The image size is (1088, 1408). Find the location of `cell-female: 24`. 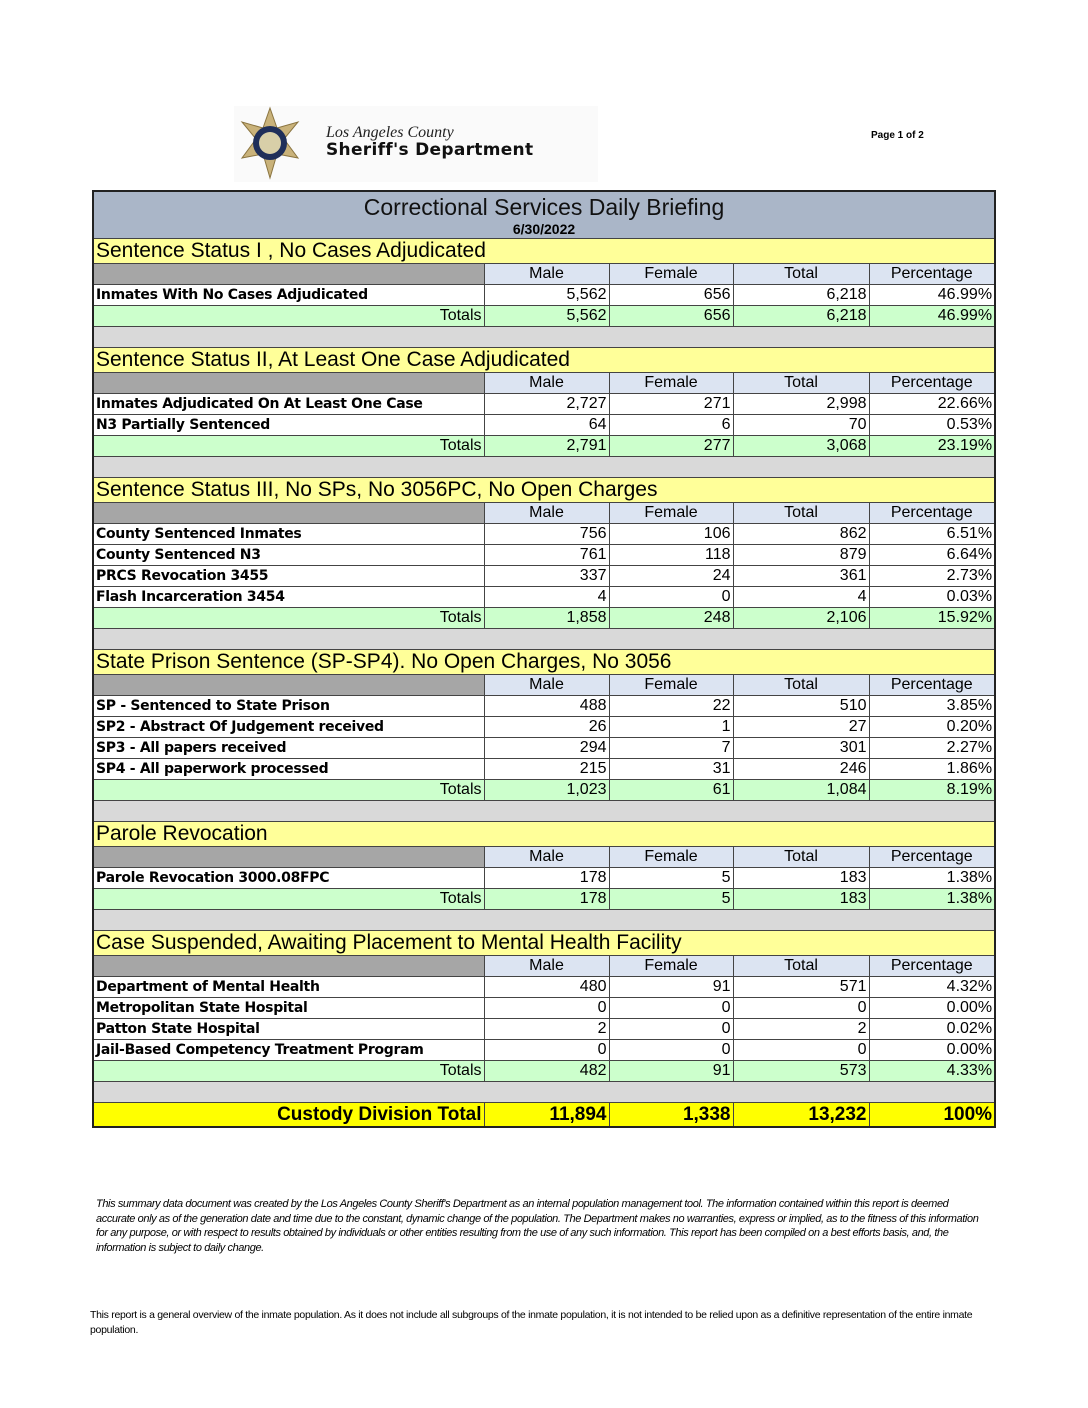

cell-female: 24 is located at coordinates (671, 576).